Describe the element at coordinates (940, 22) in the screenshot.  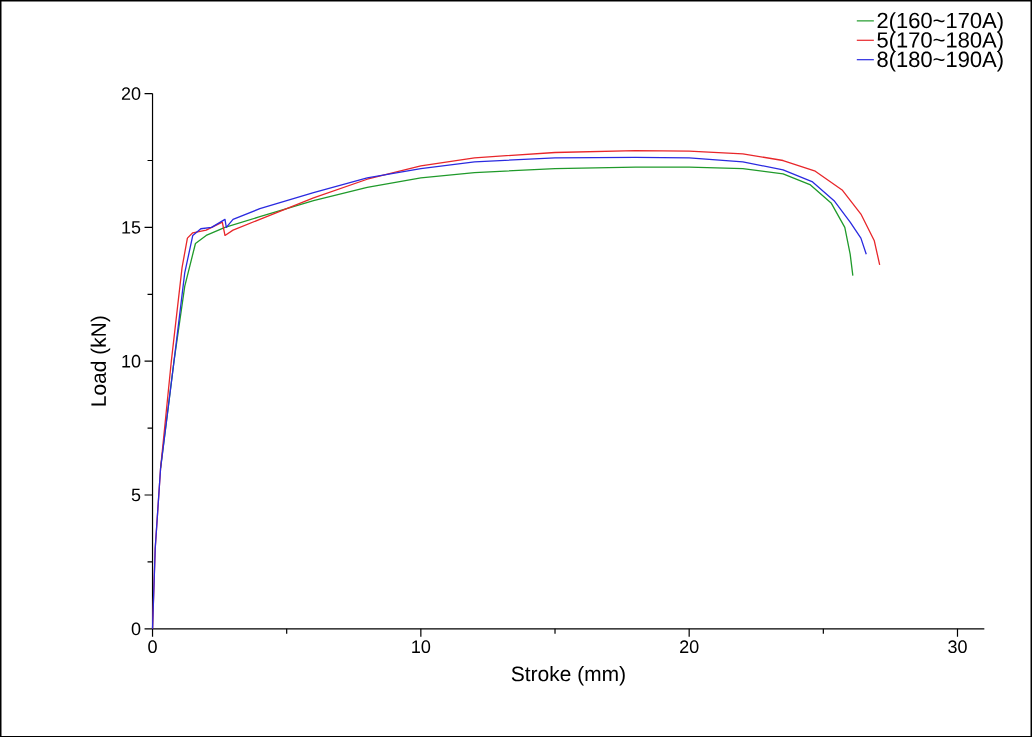
I see `legend-label: 2(160~170A)` at that location.